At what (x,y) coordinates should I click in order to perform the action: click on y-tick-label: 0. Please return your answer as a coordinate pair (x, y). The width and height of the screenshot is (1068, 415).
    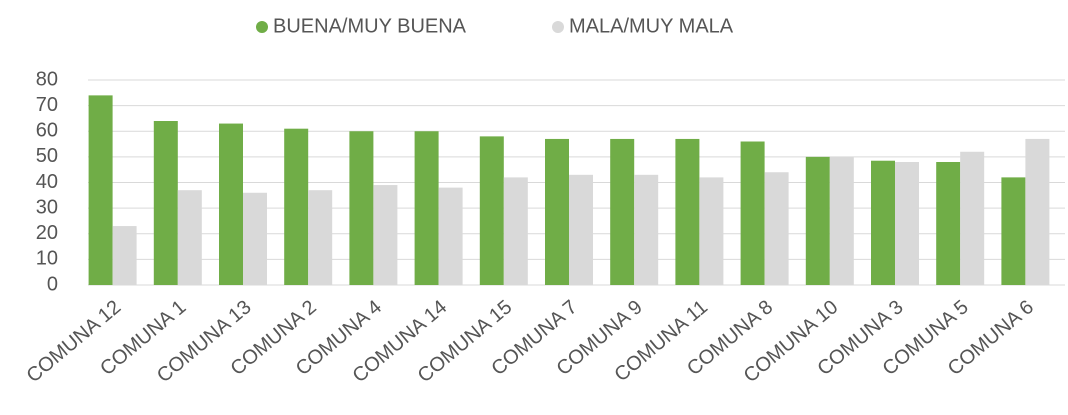
    Looking at the image, I should click on (52, 284).